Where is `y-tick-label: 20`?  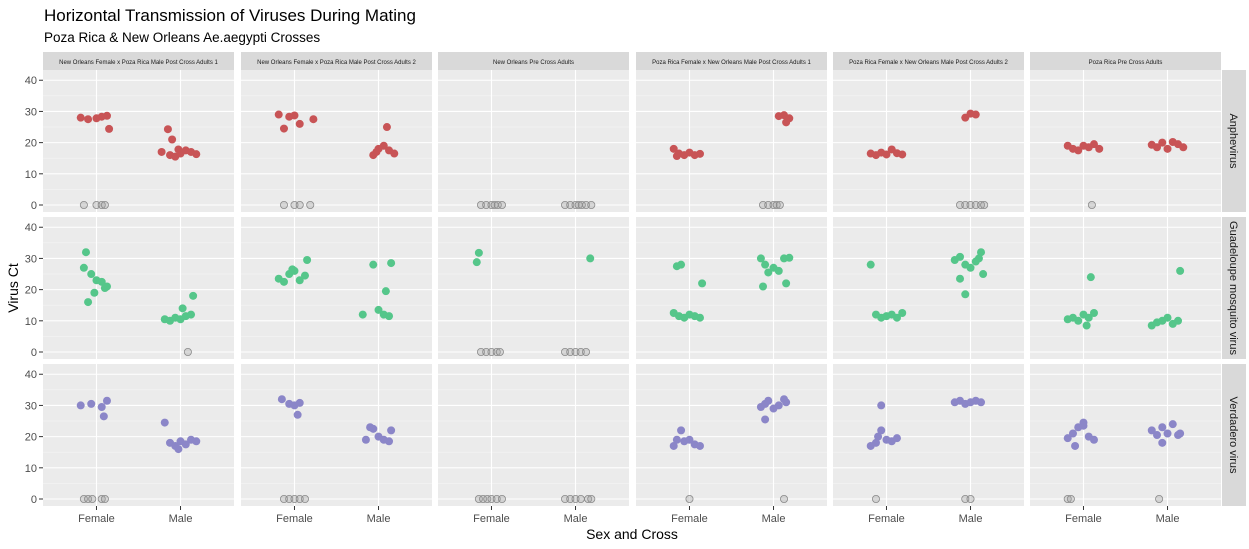
y-tick-label: 20 is located at coordinates (31, 438).